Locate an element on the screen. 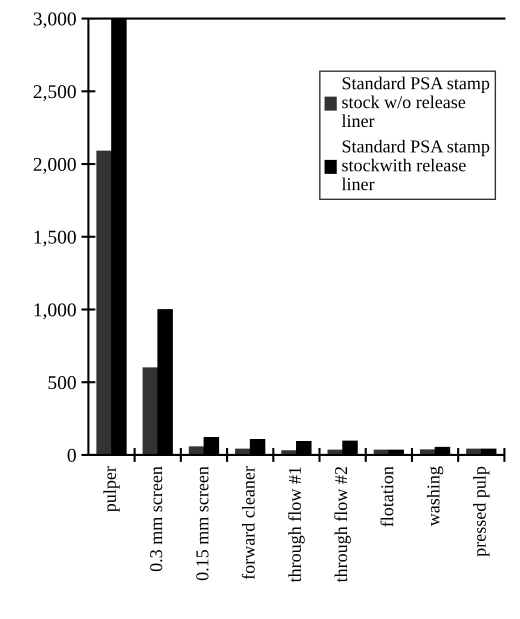 Image resolution: width=520 pixels, height=619 pixels. x-tick-label: 0.3 mm screen is located at coordinates (156, 519).